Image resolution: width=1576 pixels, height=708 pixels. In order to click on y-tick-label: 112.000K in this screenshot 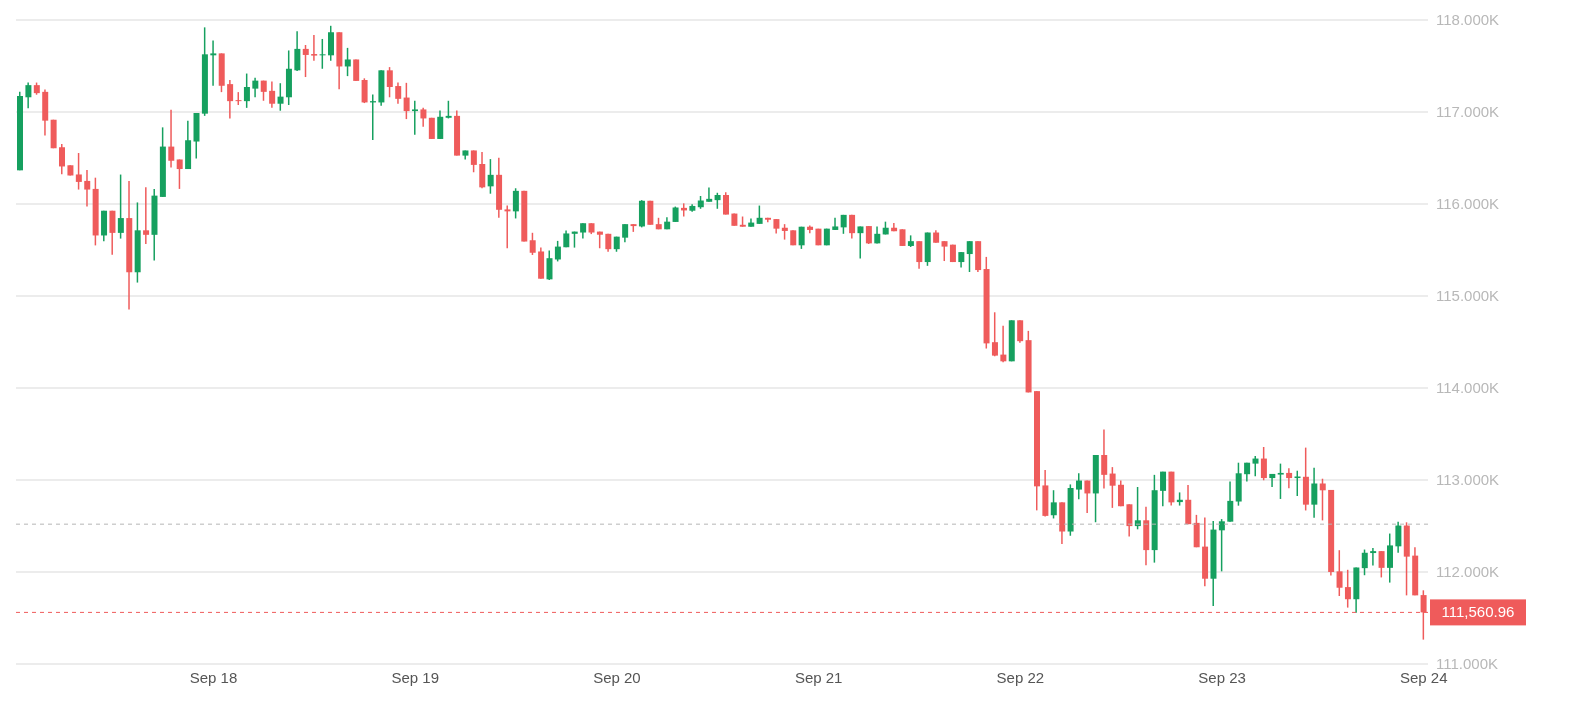, I will do `click(1468, 572)`.